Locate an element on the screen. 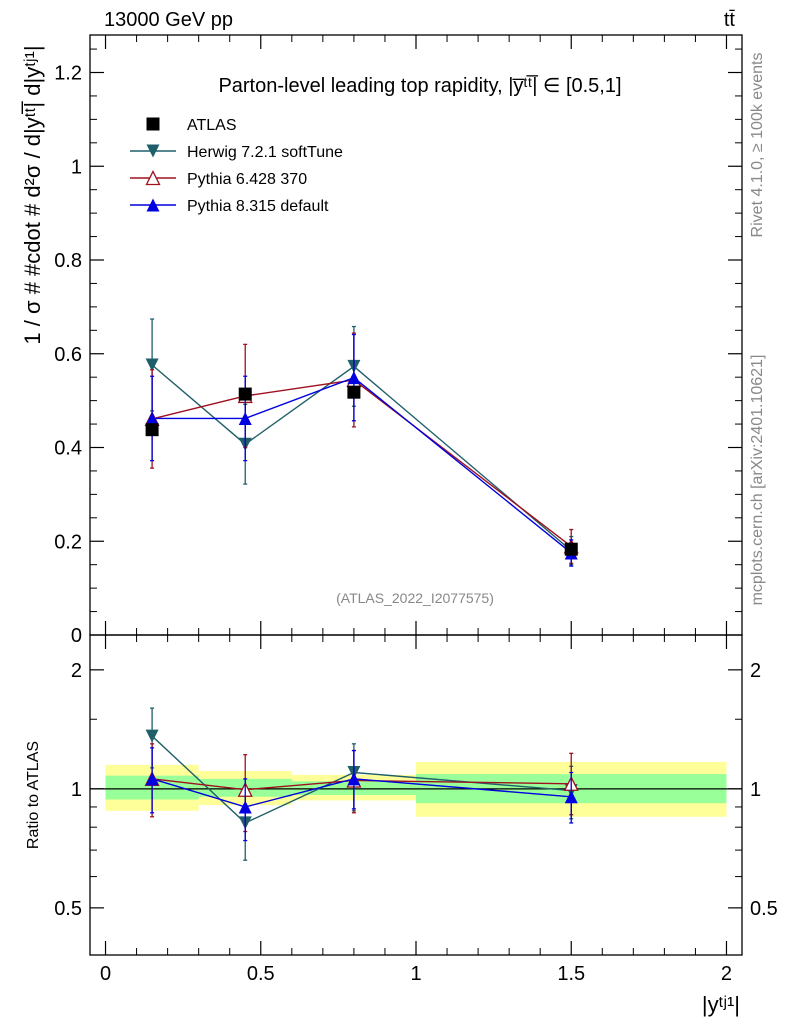 The width and height of the screenshot is (786, 1024). legend-label: Pythia 6.428 370 is located at coordinates (247, 179).